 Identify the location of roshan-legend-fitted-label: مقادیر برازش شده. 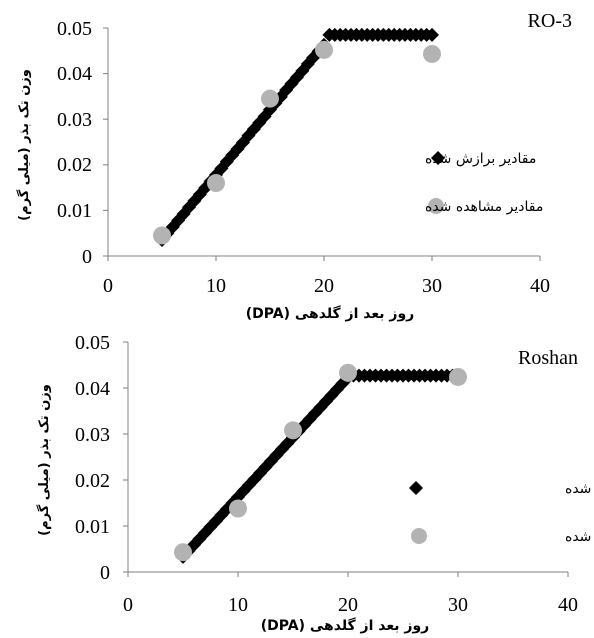
(579, 489).